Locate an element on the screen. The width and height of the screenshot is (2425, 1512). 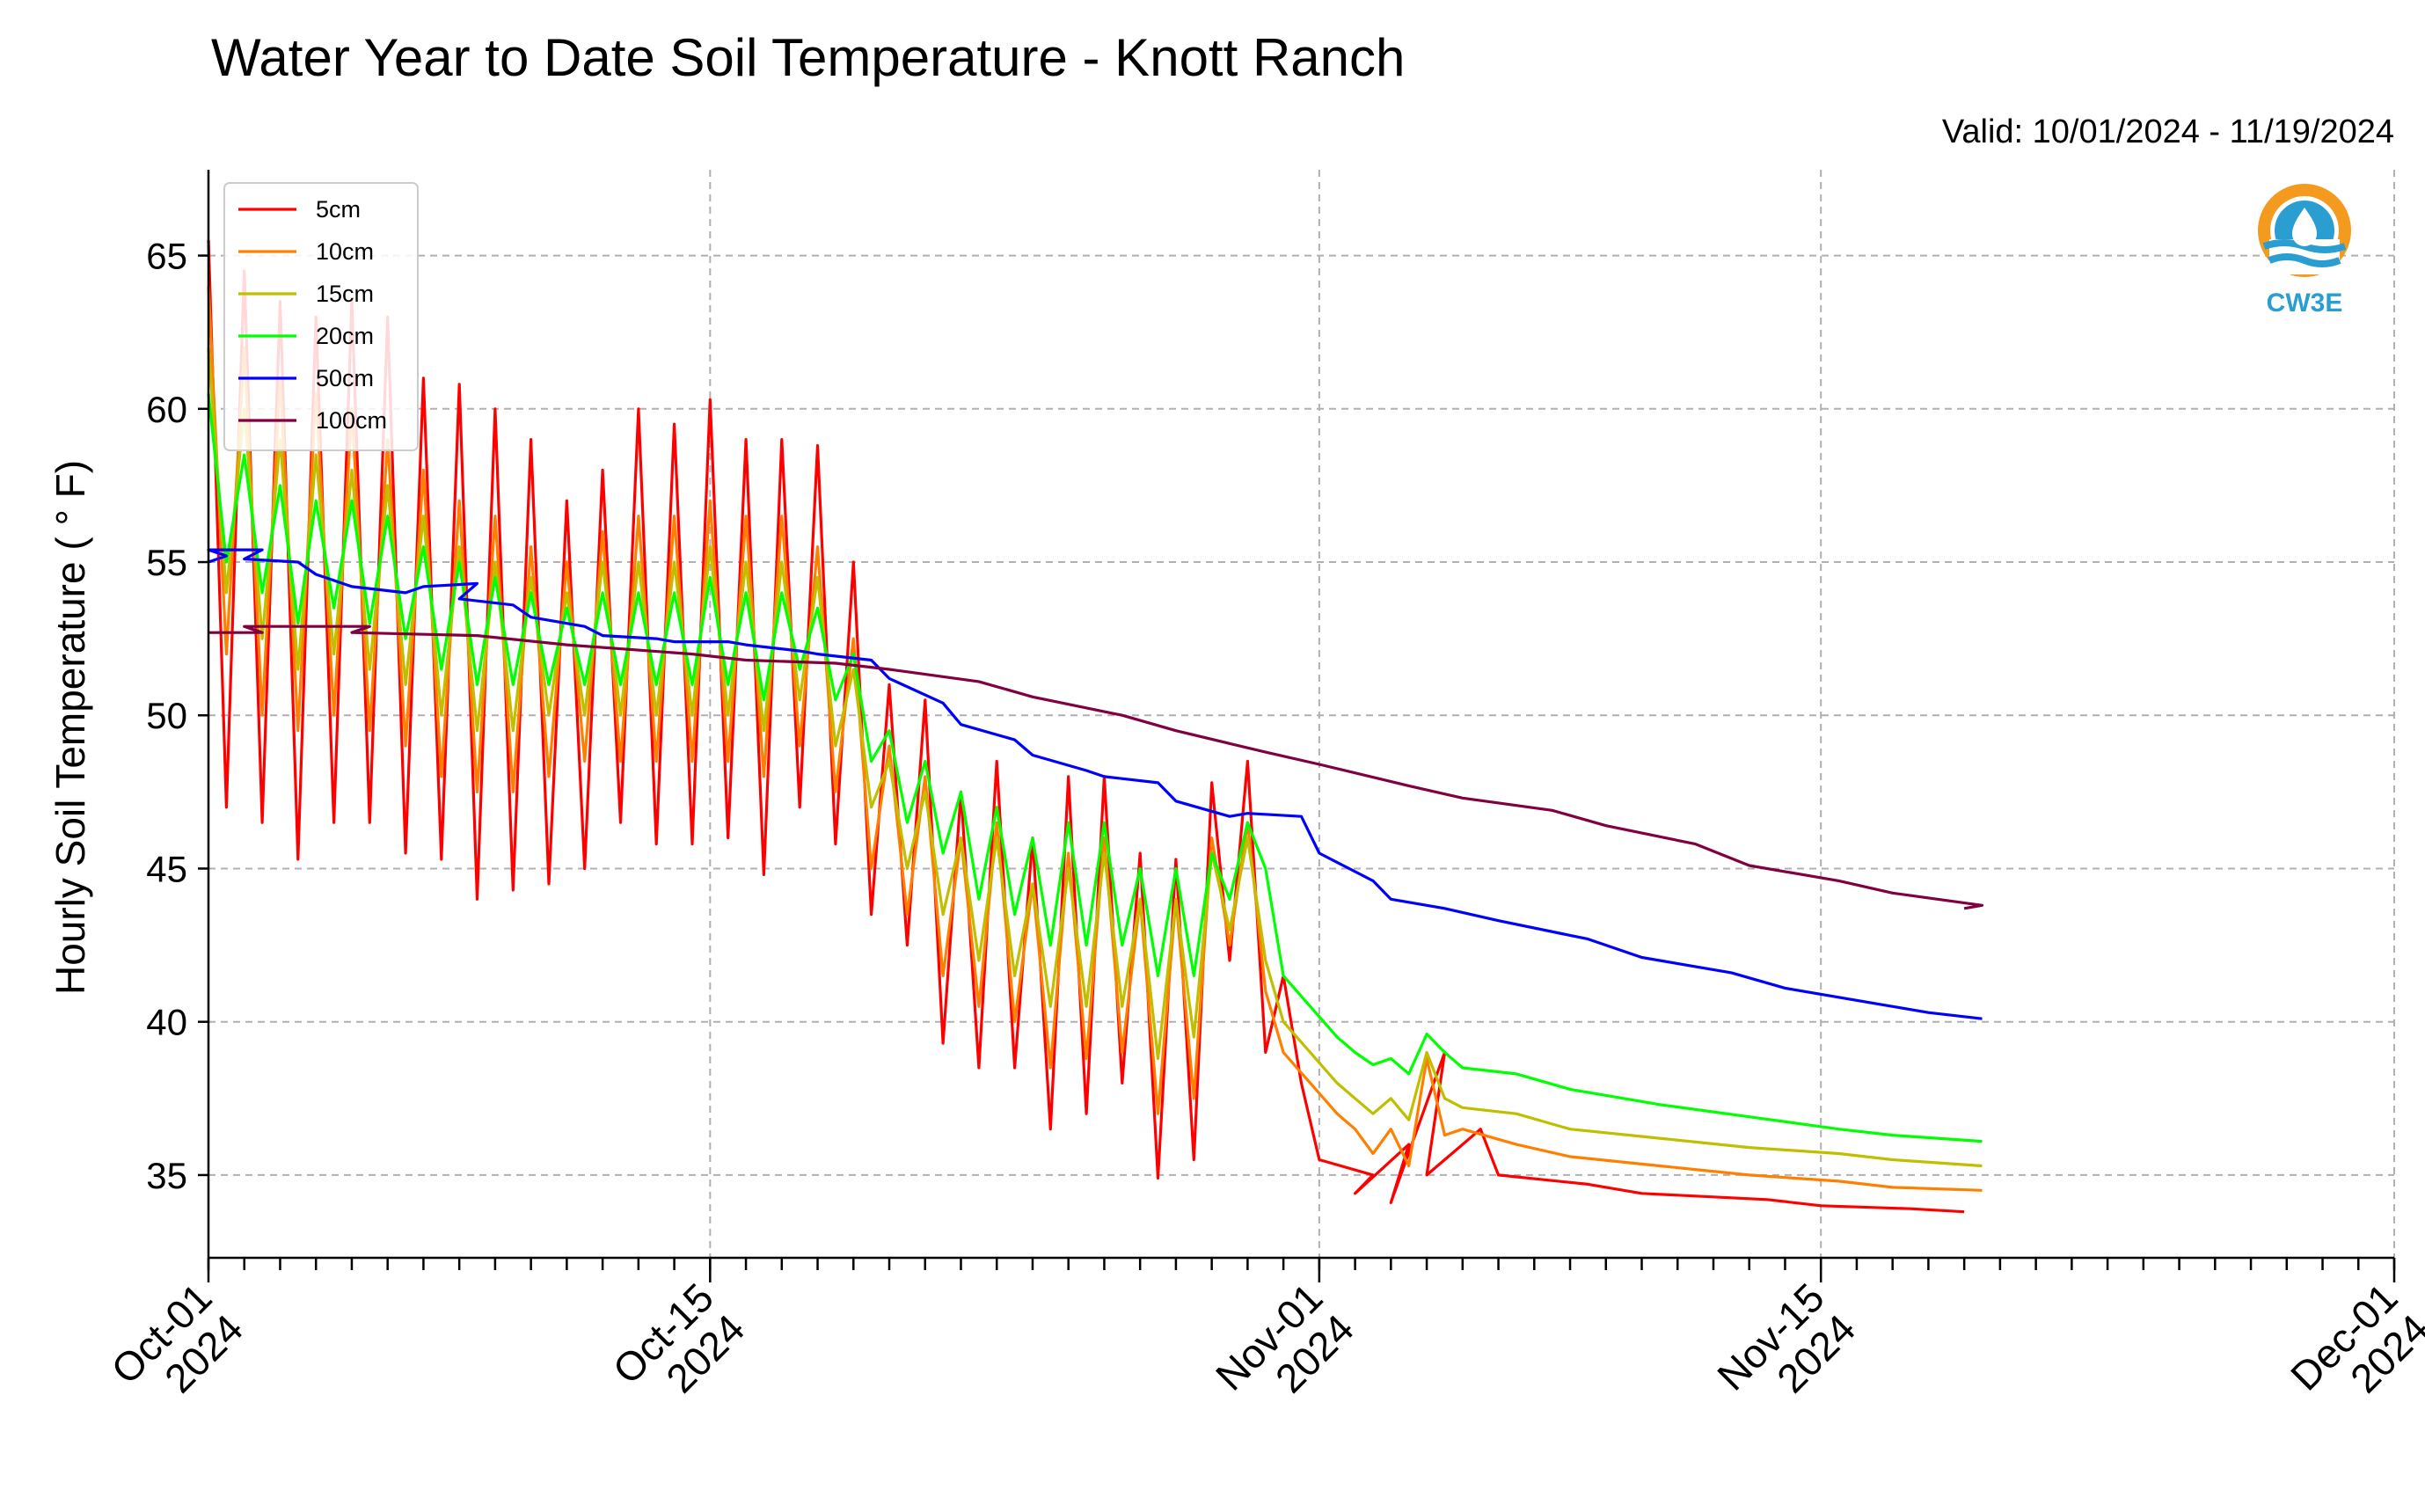
legend-label-5cm: 5cm is located at coordinates (338, 209).